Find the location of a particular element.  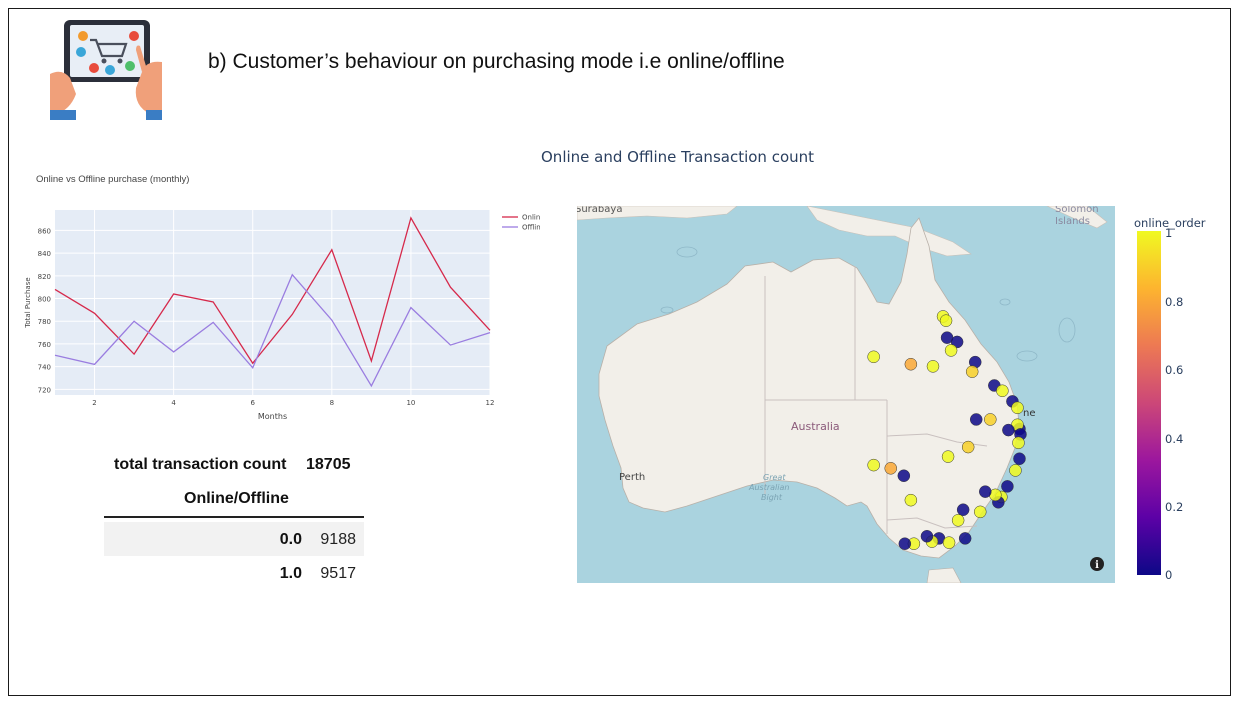

y-tick-label: 840 is located at coordinates (44, 254).